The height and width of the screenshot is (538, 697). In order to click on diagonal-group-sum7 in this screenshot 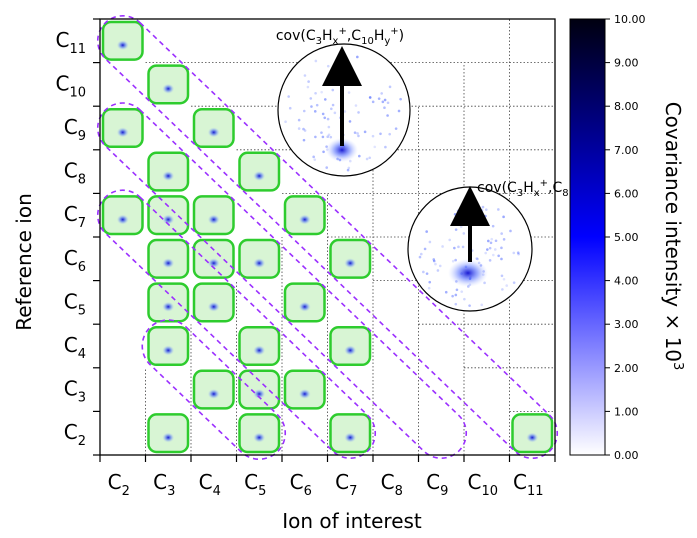, I will do `click(214, 390)`.